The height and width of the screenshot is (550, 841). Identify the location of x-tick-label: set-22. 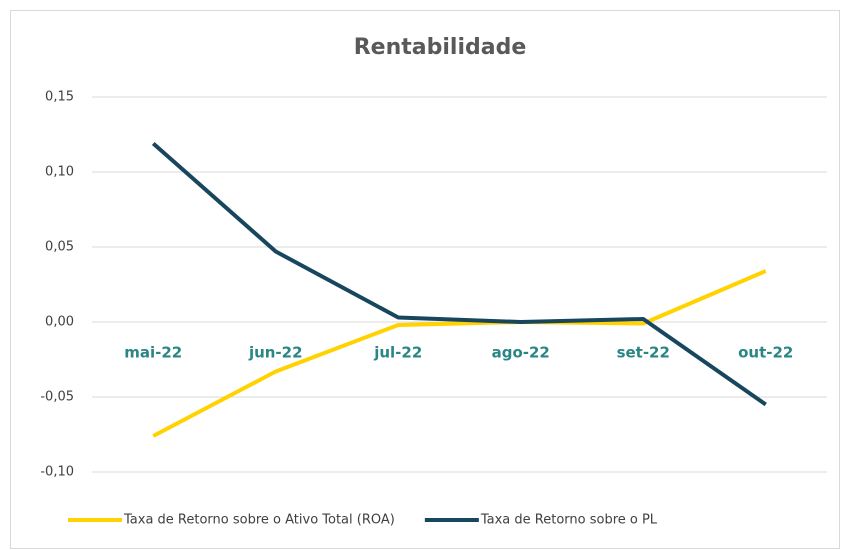
(643, 353).